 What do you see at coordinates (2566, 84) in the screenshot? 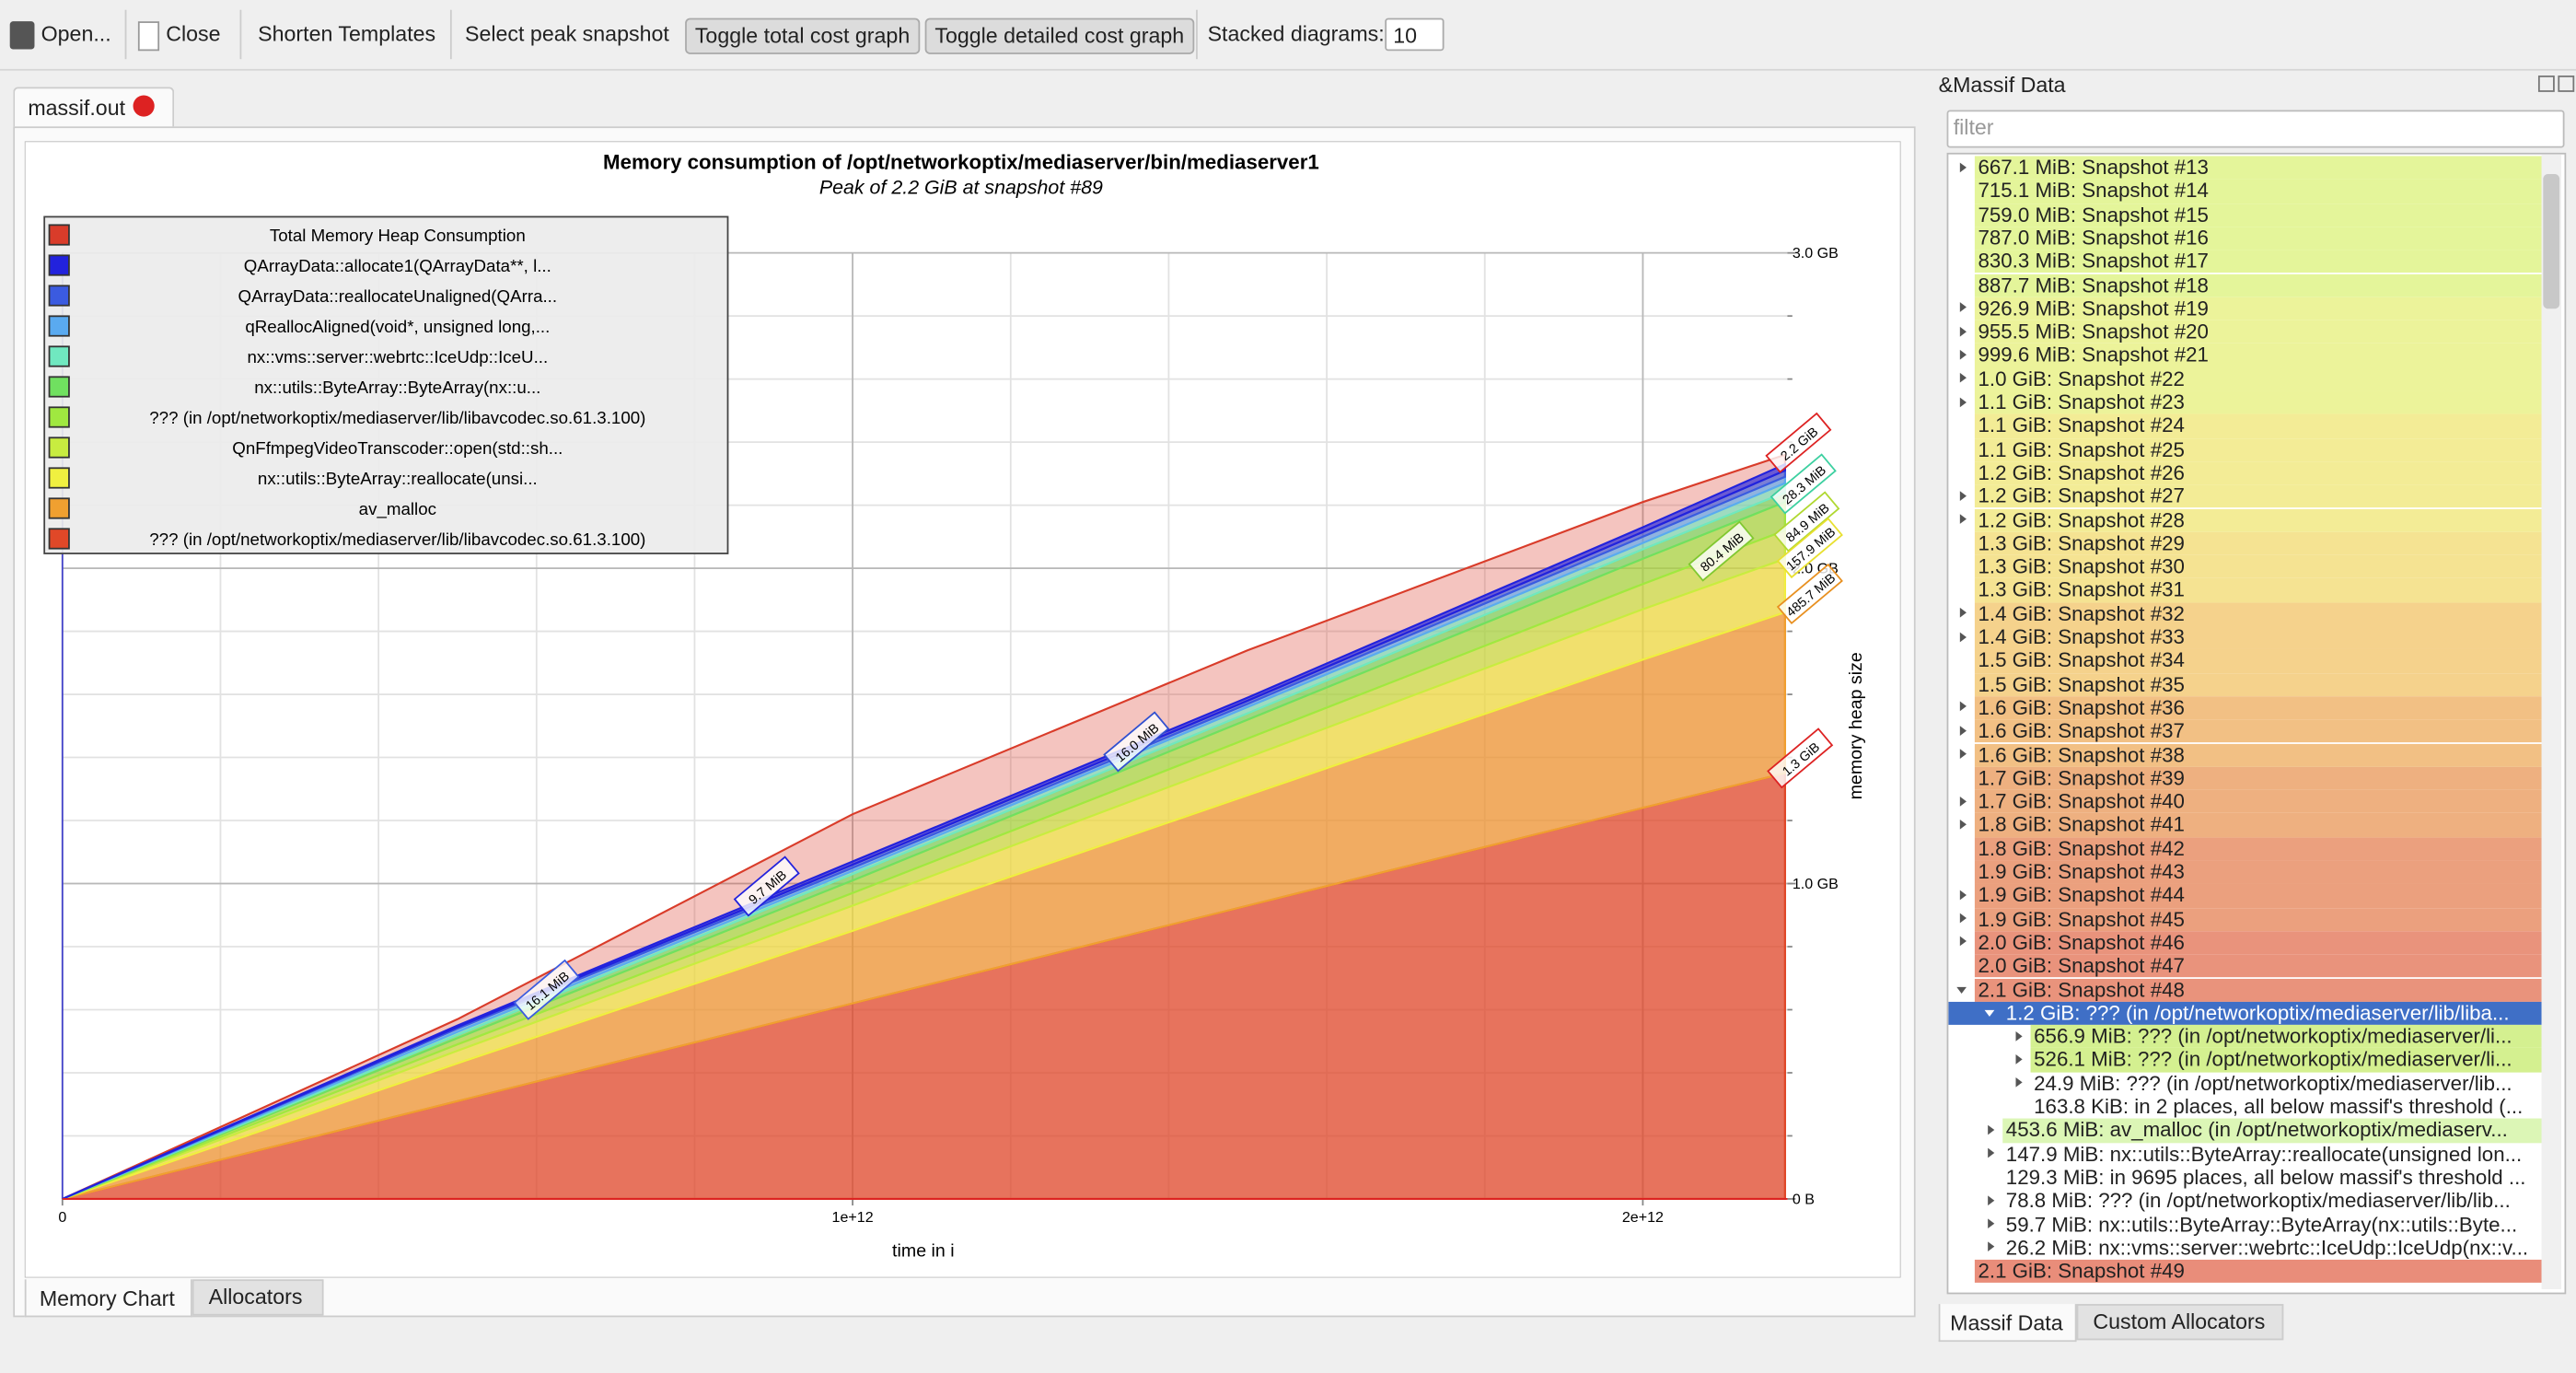
I see `dock-close-button` at bounding box center [2566, 84].